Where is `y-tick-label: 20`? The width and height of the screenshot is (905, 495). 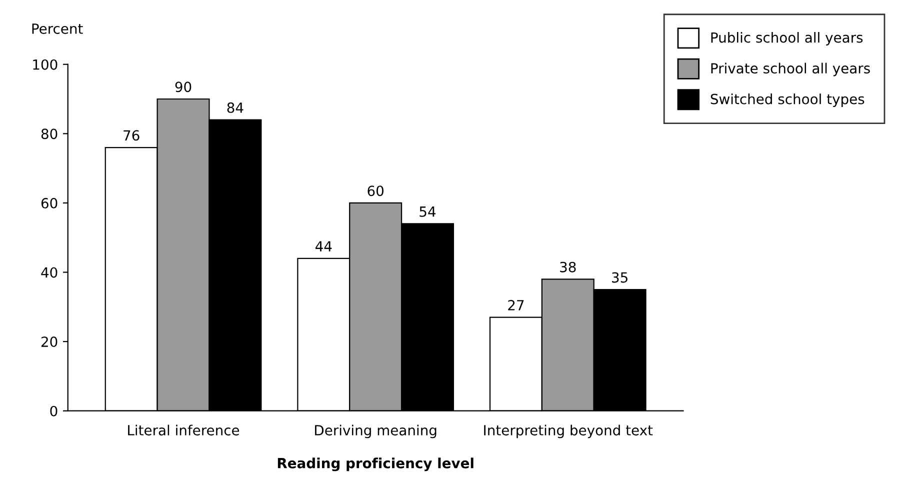 y-tick-label: 20 is located at coordinates (49, 342).